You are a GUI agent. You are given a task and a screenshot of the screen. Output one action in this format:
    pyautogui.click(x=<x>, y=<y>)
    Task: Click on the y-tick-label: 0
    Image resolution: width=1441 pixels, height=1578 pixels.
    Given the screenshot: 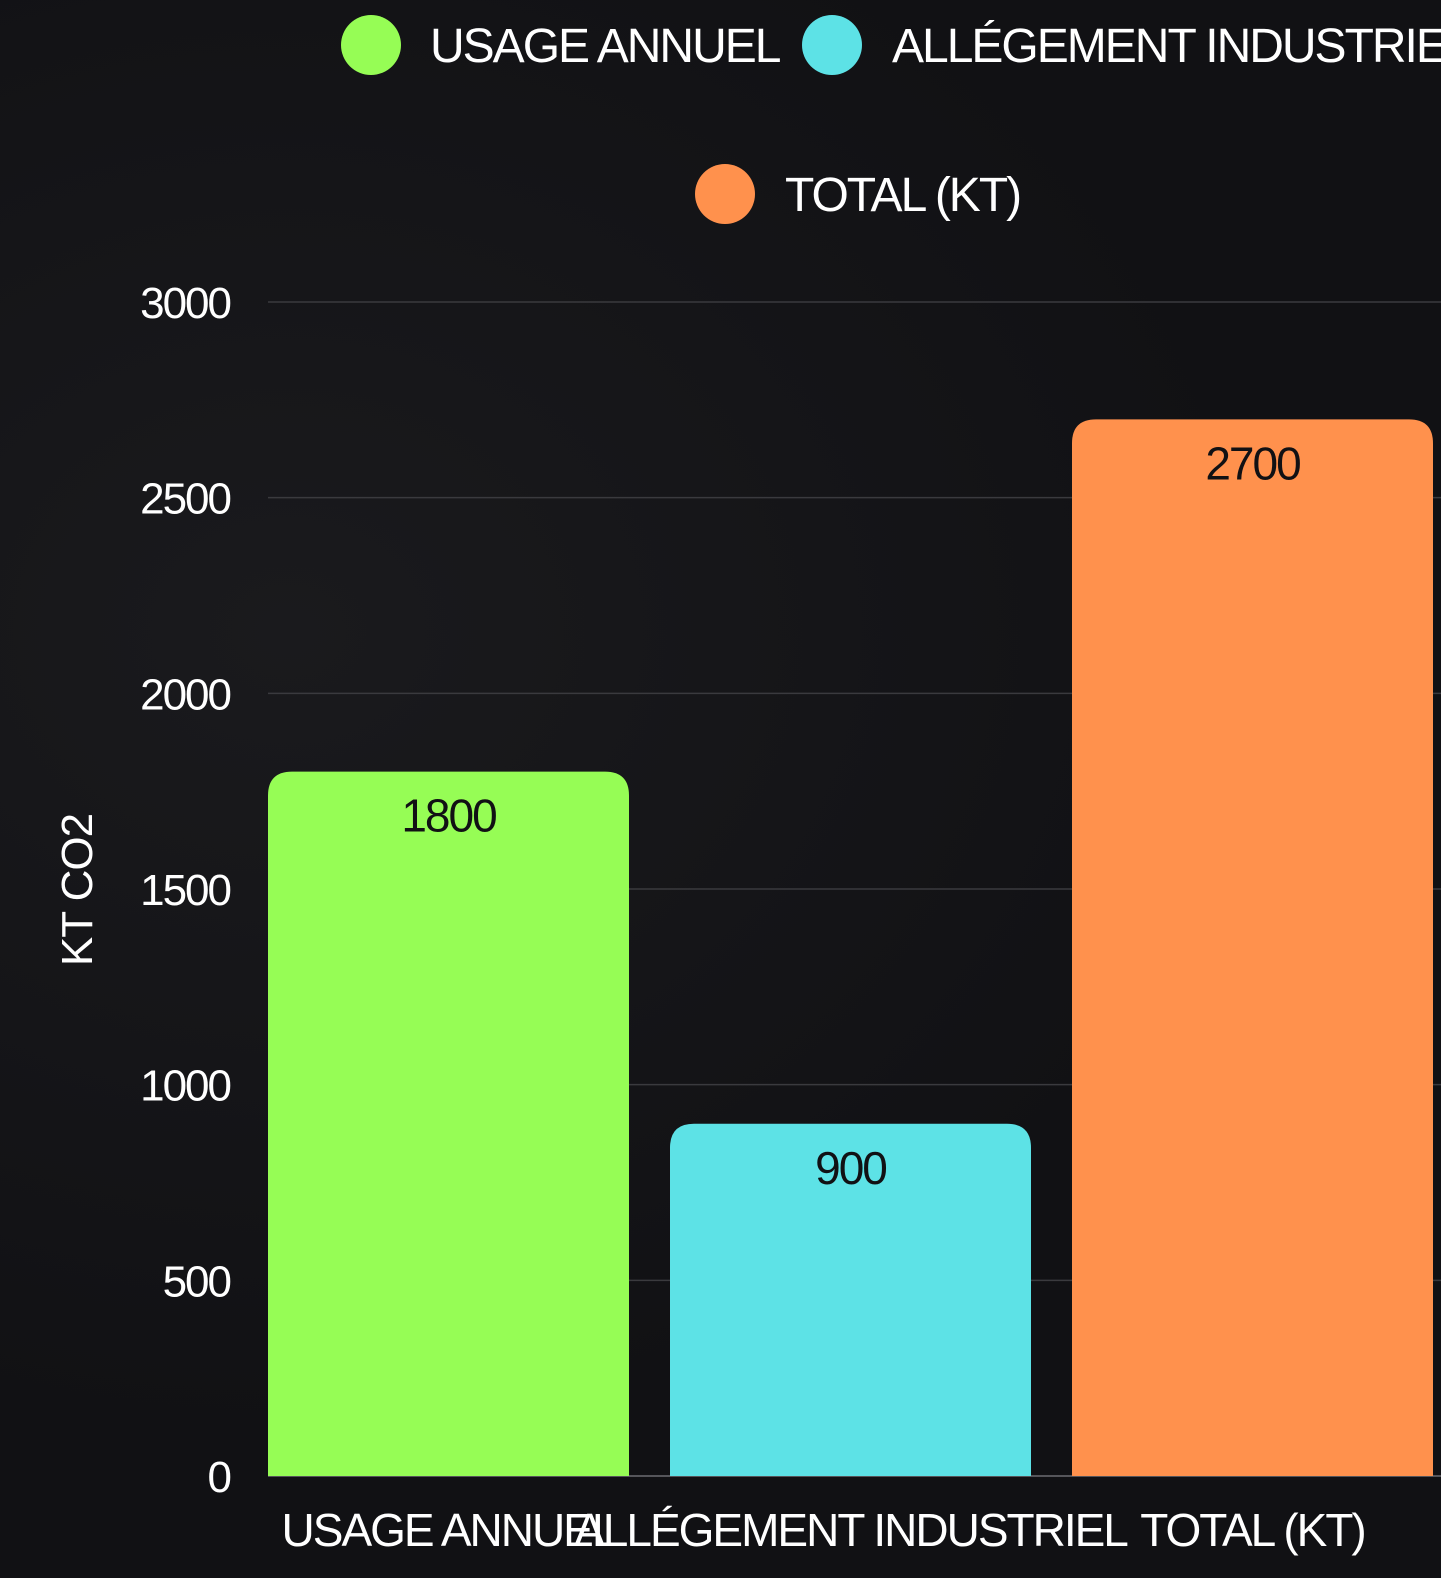 What is the action you would take?
    pyautogui.click(x=219, y=1477)
    